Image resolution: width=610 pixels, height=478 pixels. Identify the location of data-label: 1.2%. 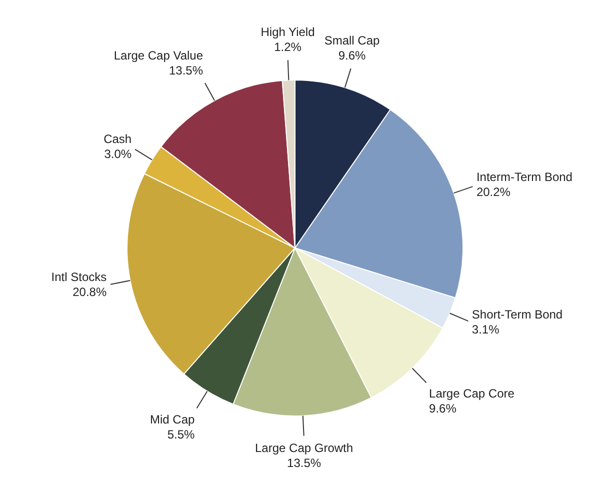
(288, 47).